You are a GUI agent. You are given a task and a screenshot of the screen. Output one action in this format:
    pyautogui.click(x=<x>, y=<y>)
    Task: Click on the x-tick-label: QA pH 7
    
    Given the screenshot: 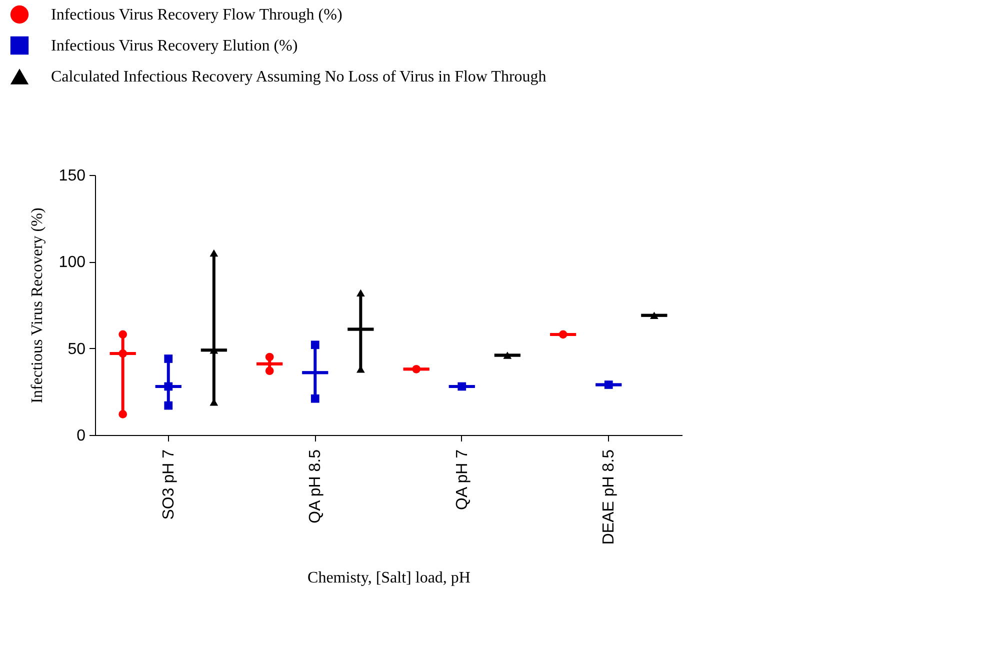 What is the action you would take?
    pyautogui.click(x=462, y=479)
    